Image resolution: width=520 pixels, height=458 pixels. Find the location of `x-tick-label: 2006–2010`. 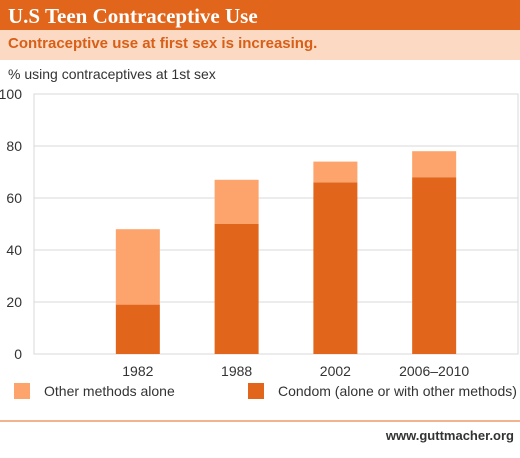

x-tick-label: 2006–2010 is located at coordinates (434, 371).